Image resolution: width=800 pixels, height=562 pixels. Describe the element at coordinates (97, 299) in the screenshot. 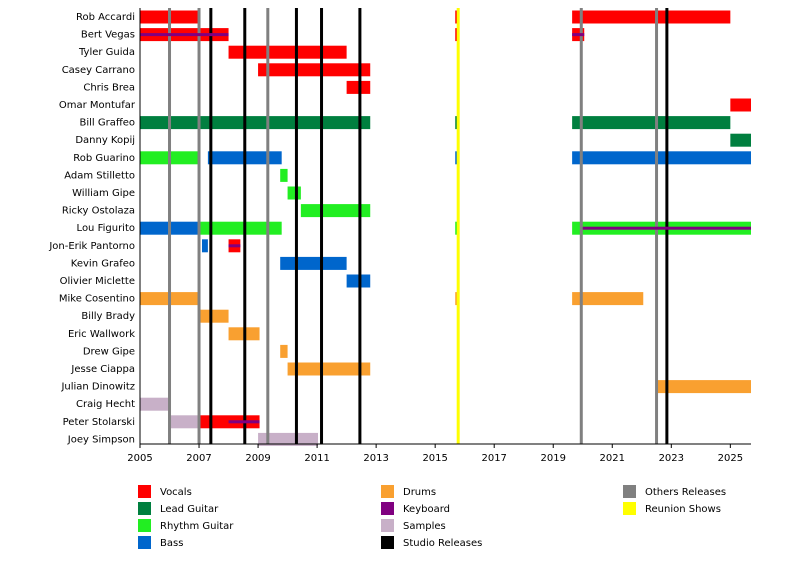

I see `member-label: Mike Cosentino` at that location.